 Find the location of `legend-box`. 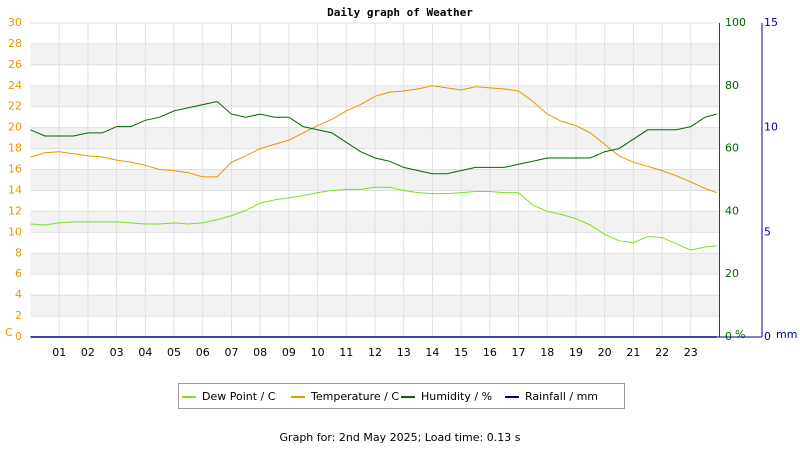

legend-box is located at coordinates (401, 396).